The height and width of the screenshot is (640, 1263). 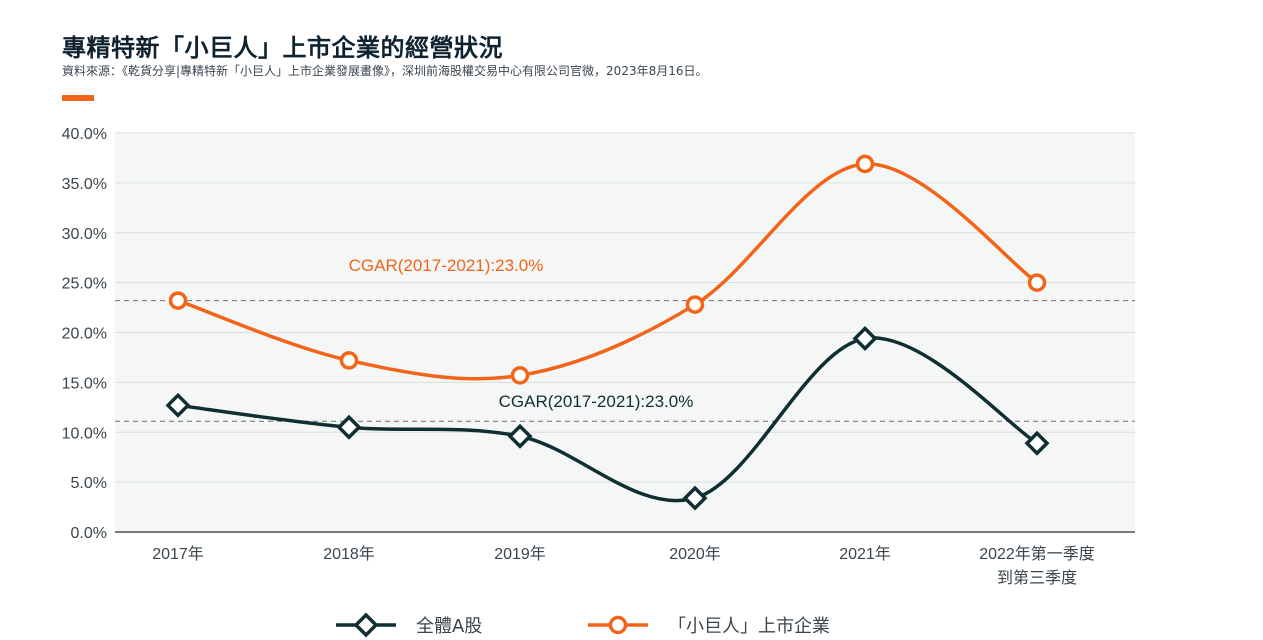 What do you see at coordinates (84, 433) in the screenshot?
I see `y-tick-label: 10.0%` at bounding box center [84, 433].